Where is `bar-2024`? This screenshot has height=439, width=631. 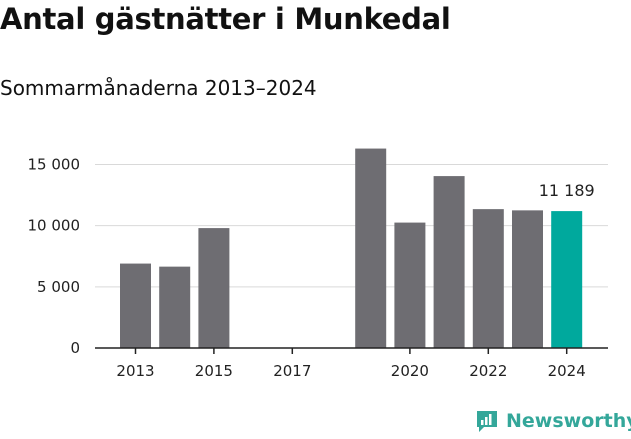
bar-2024 is located at coordinates (567, 279).